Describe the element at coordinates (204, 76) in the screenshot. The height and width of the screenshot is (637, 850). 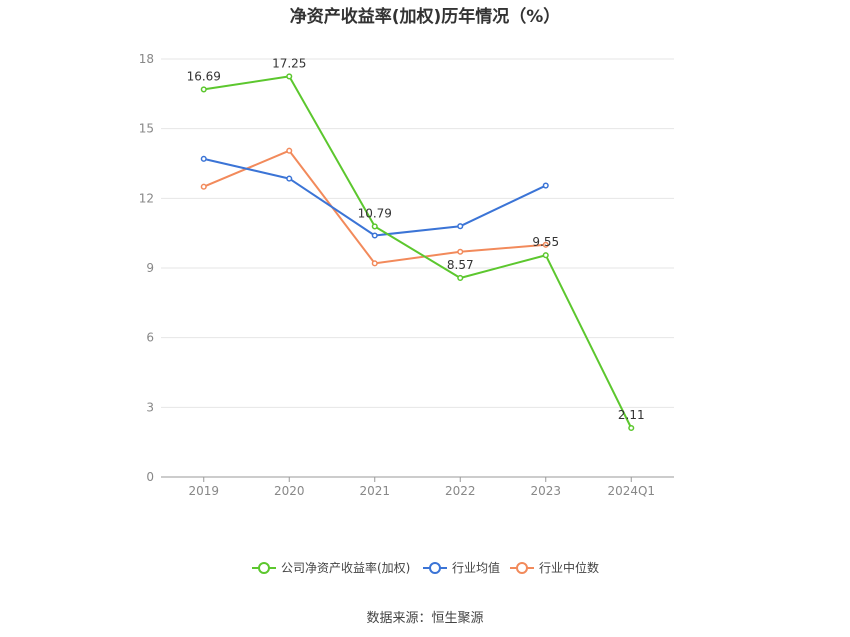
I see `data-label: 16.69` at that location.